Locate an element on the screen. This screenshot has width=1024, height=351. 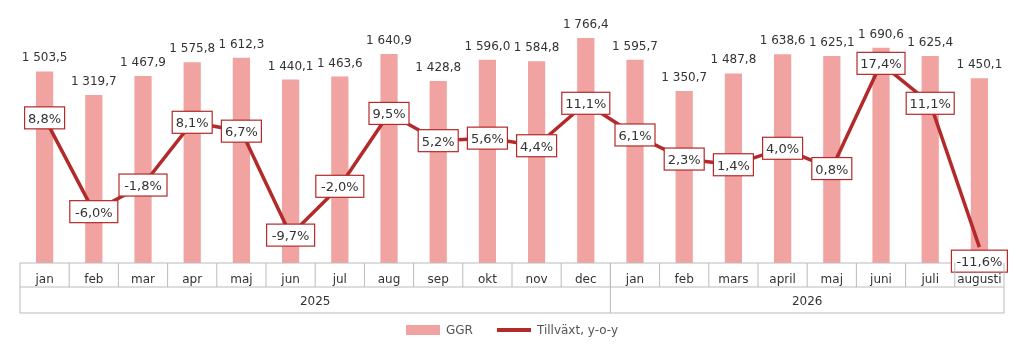
x-tick-label: mar is located at coordinates (143, 279).